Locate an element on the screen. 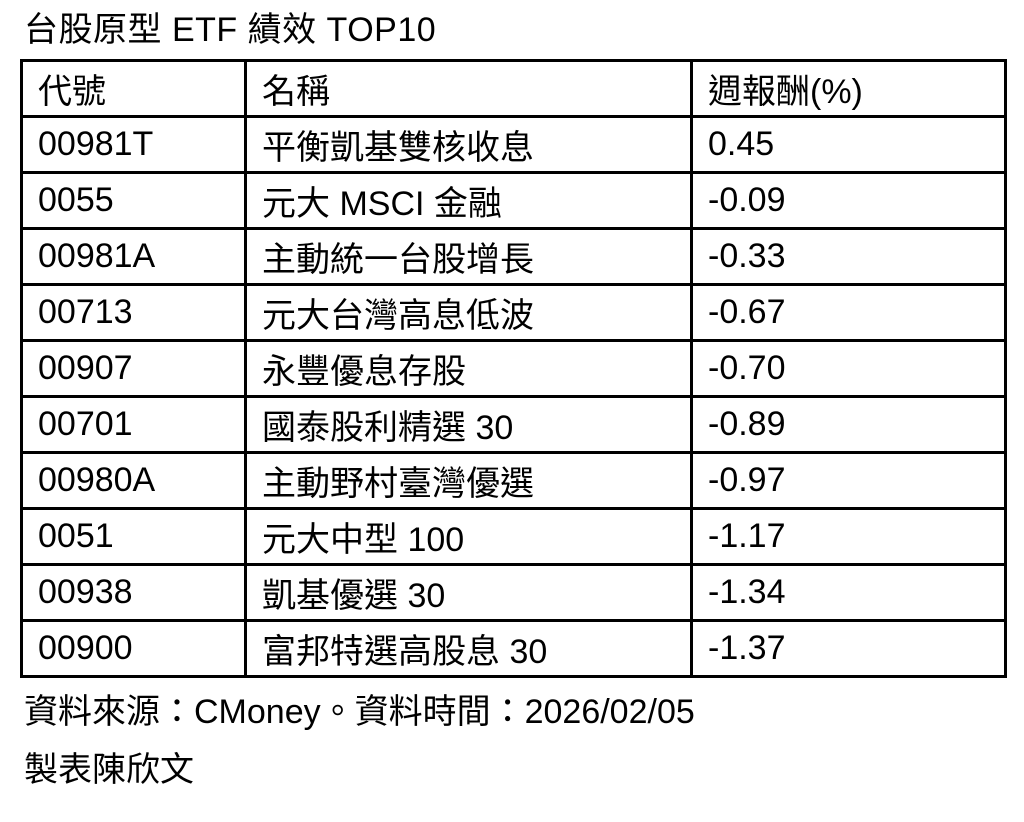 Image resolution: width=1024 pixels, height=822 pixels. table-row: 00701 國泰股利精選 30 -0.89 is located at coordinates (513, 424).